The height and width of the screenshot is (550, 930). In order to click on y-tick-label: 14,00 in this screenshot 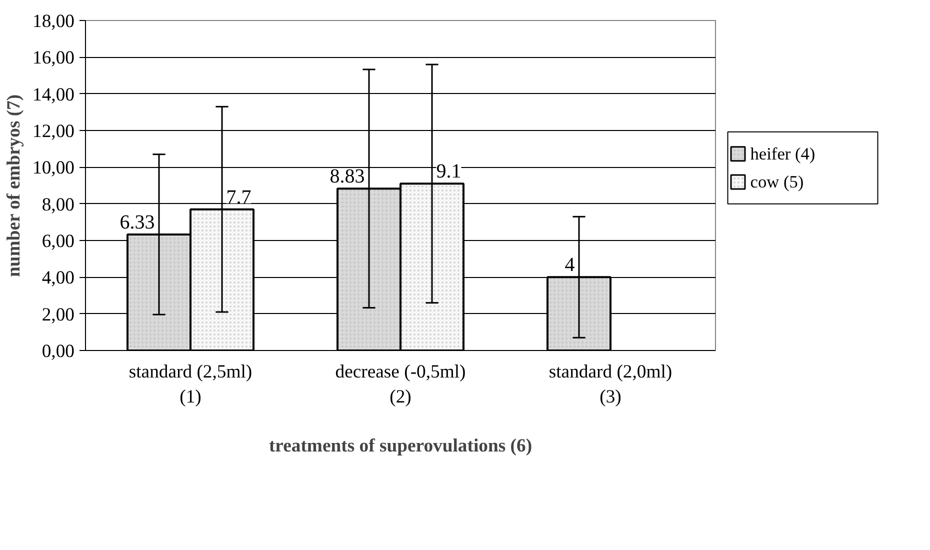, I will do `click(53, 95)`.